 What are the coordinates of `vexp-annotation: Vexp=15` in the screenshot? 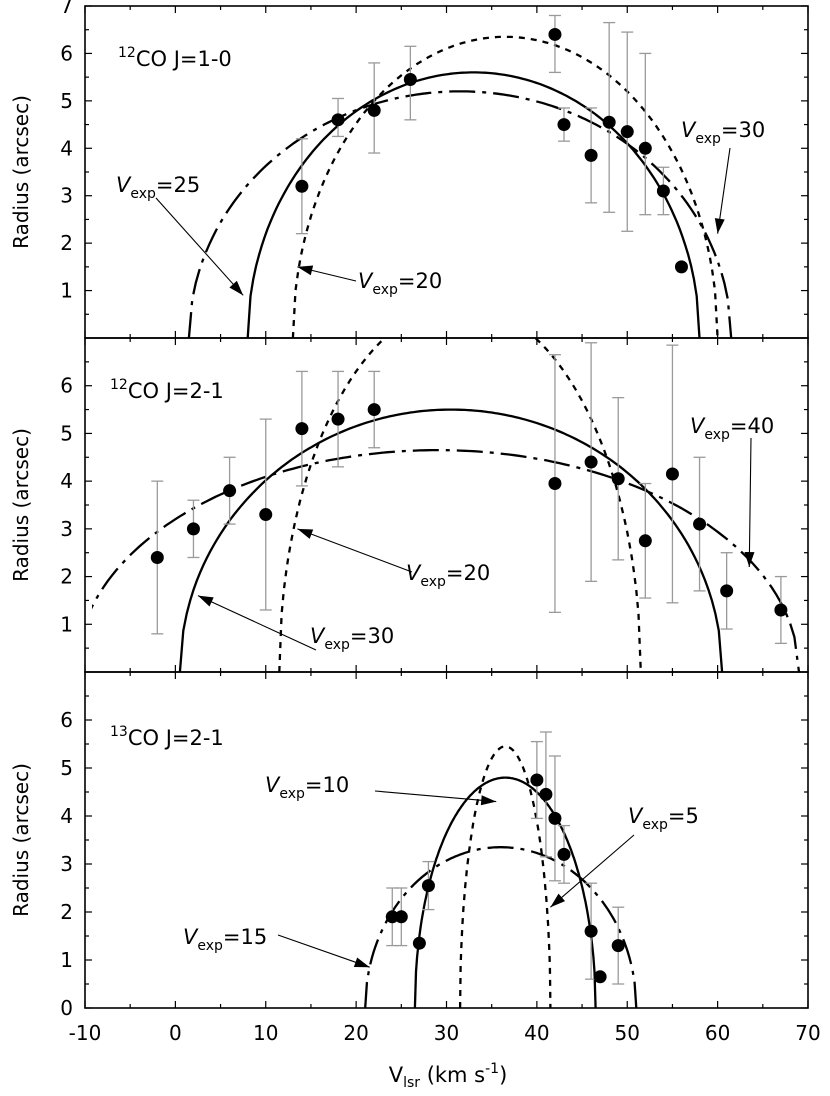 It's located at (225, 939).